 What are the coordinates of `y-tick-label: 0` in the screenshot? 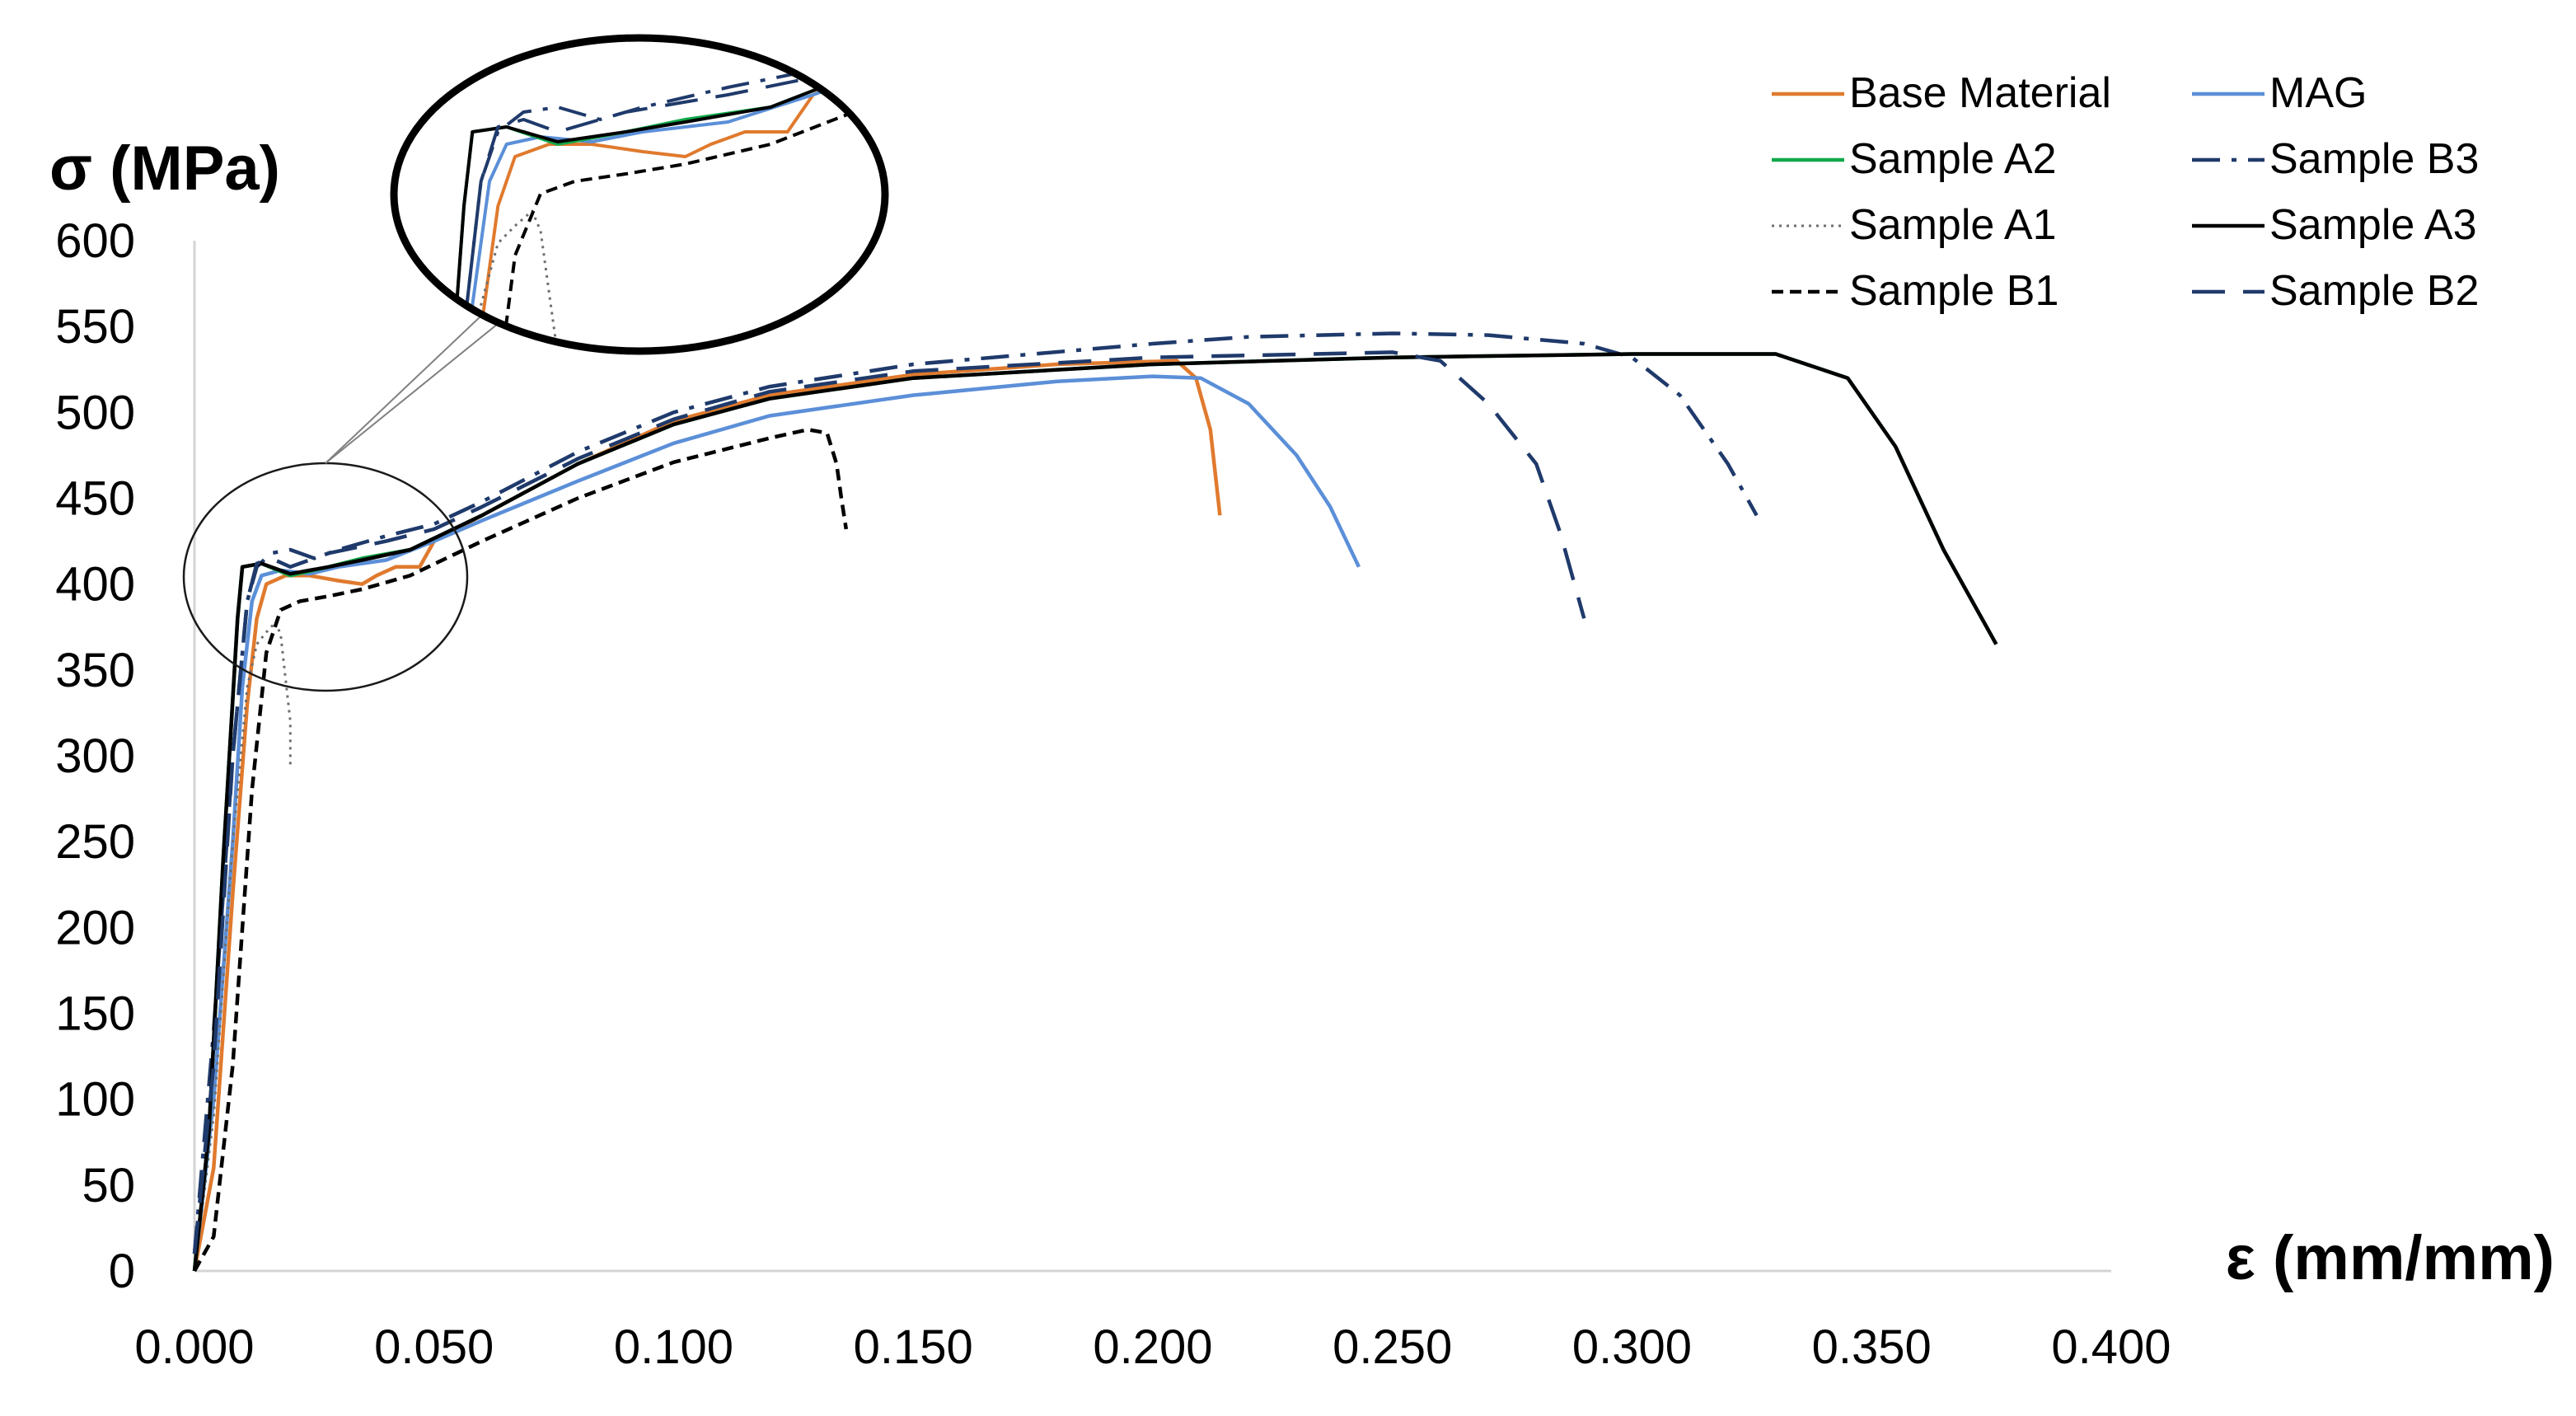 It's located at (122, 1271).